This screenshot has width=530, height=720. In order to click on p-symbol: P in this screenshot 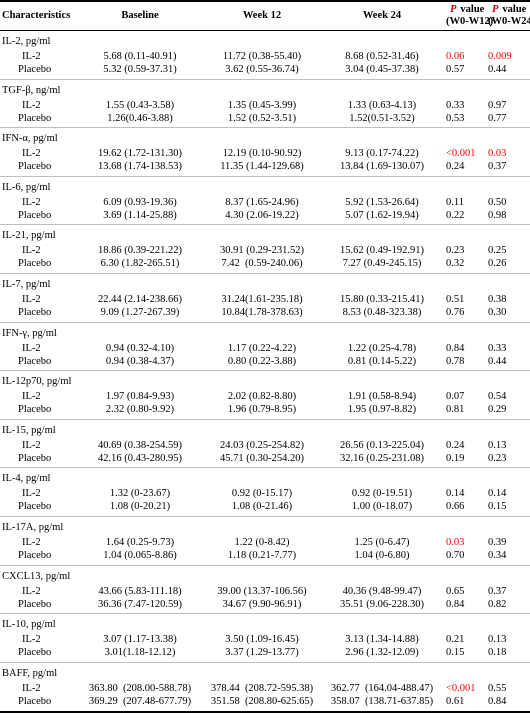, I will do `click(495, 9)`.